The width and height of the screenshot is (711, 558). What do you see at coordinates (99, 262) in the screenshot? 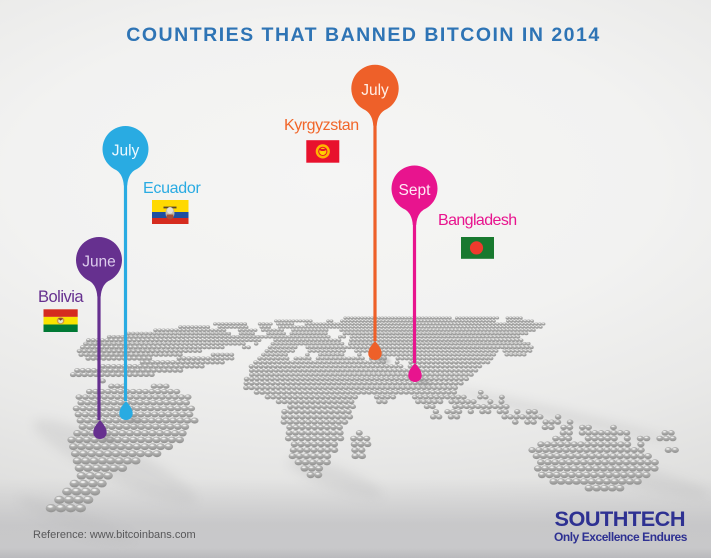
I see `svg-text: June` at bounding box center [99, 262].